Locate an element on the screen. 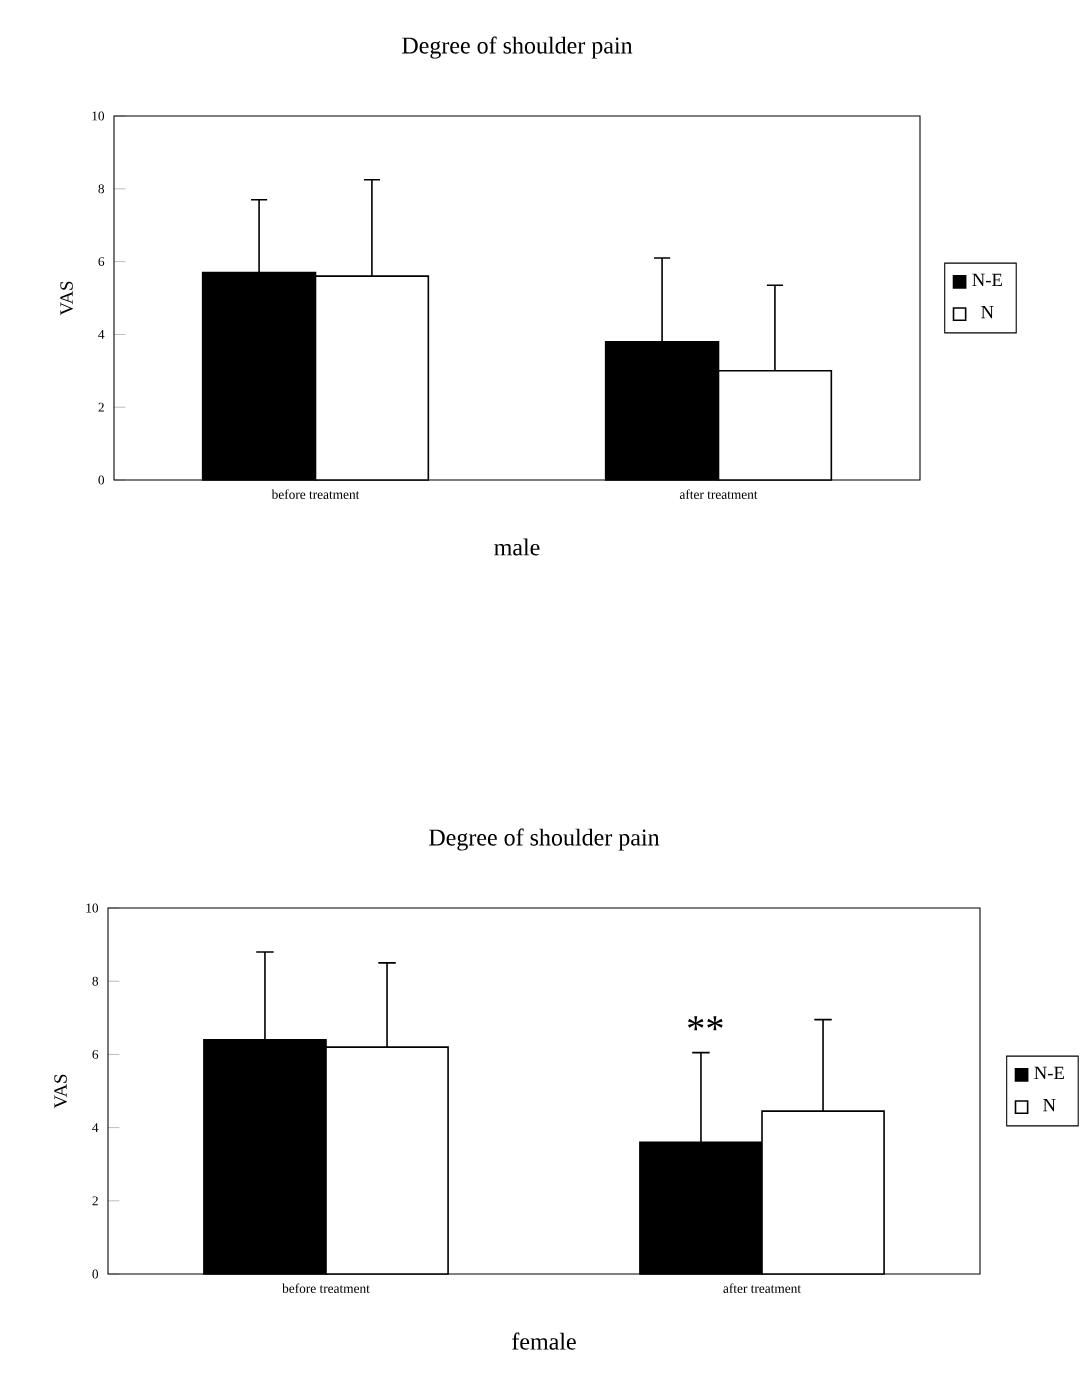  annotation: ** is located at coordinates (705, 1023).